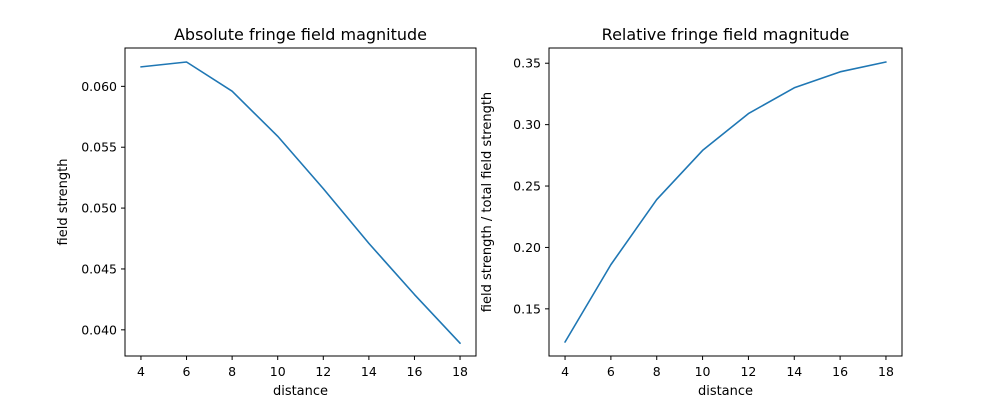  Describe the element at coordinates (726, 34) in the screenshot. I see `chart-title: Relative fringe field magnitude` at that location.